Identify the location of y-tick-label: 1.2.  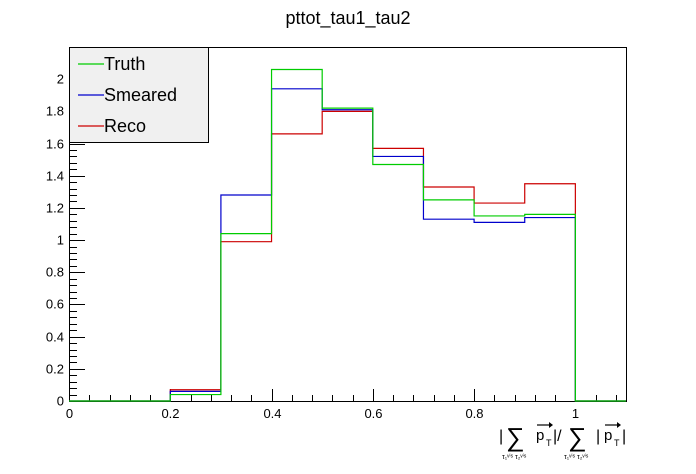
(55, 208).